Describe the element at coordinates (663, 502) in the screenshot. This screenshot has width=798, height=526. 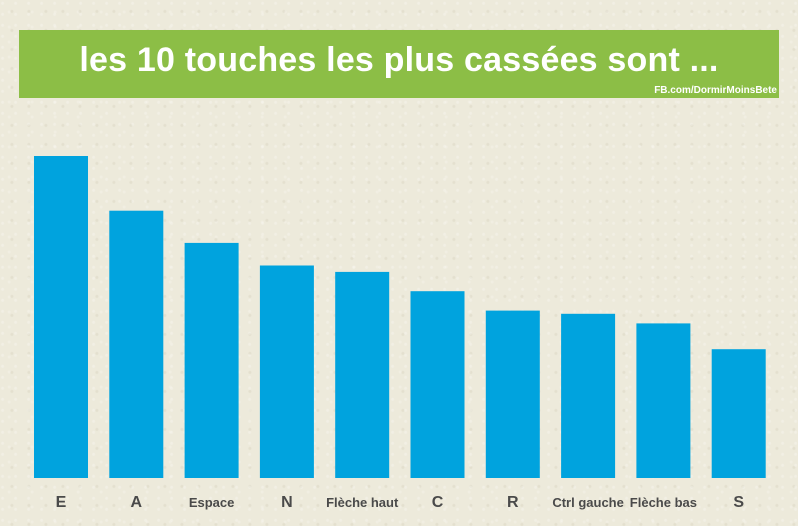
I see `category-label-8: Flèche bas` at that location.